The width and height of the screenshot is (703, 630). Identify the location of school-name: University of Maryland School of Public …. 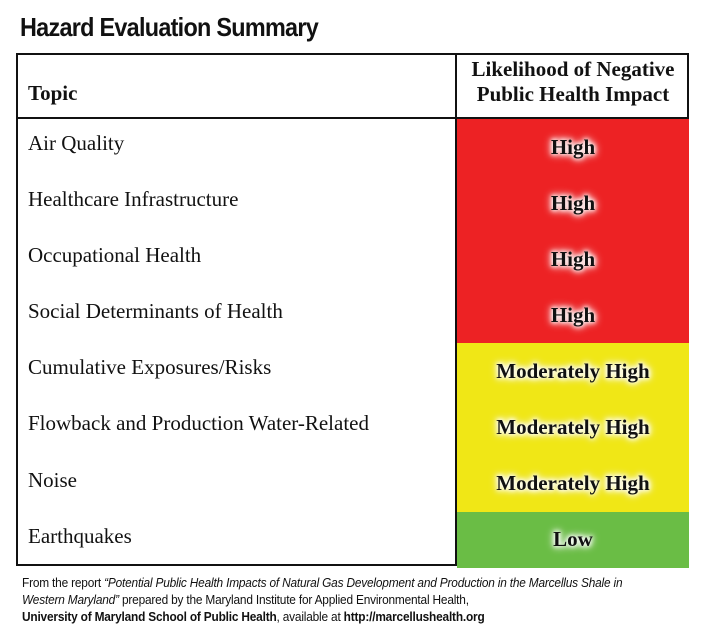
(149, 617).